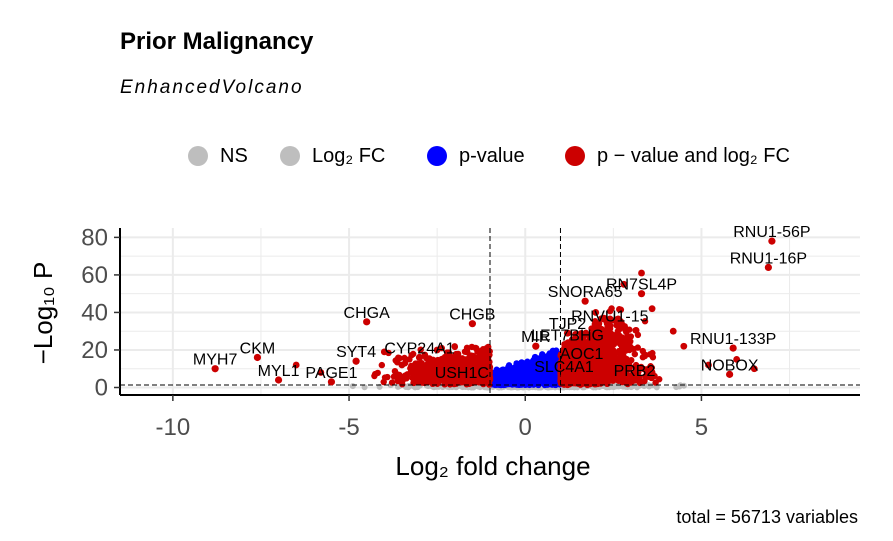 This screenshot has height=541, width=893. Describe the element at coordinates (101, 387) in the screenshot. I see `y-tick-label: 0` at that location.